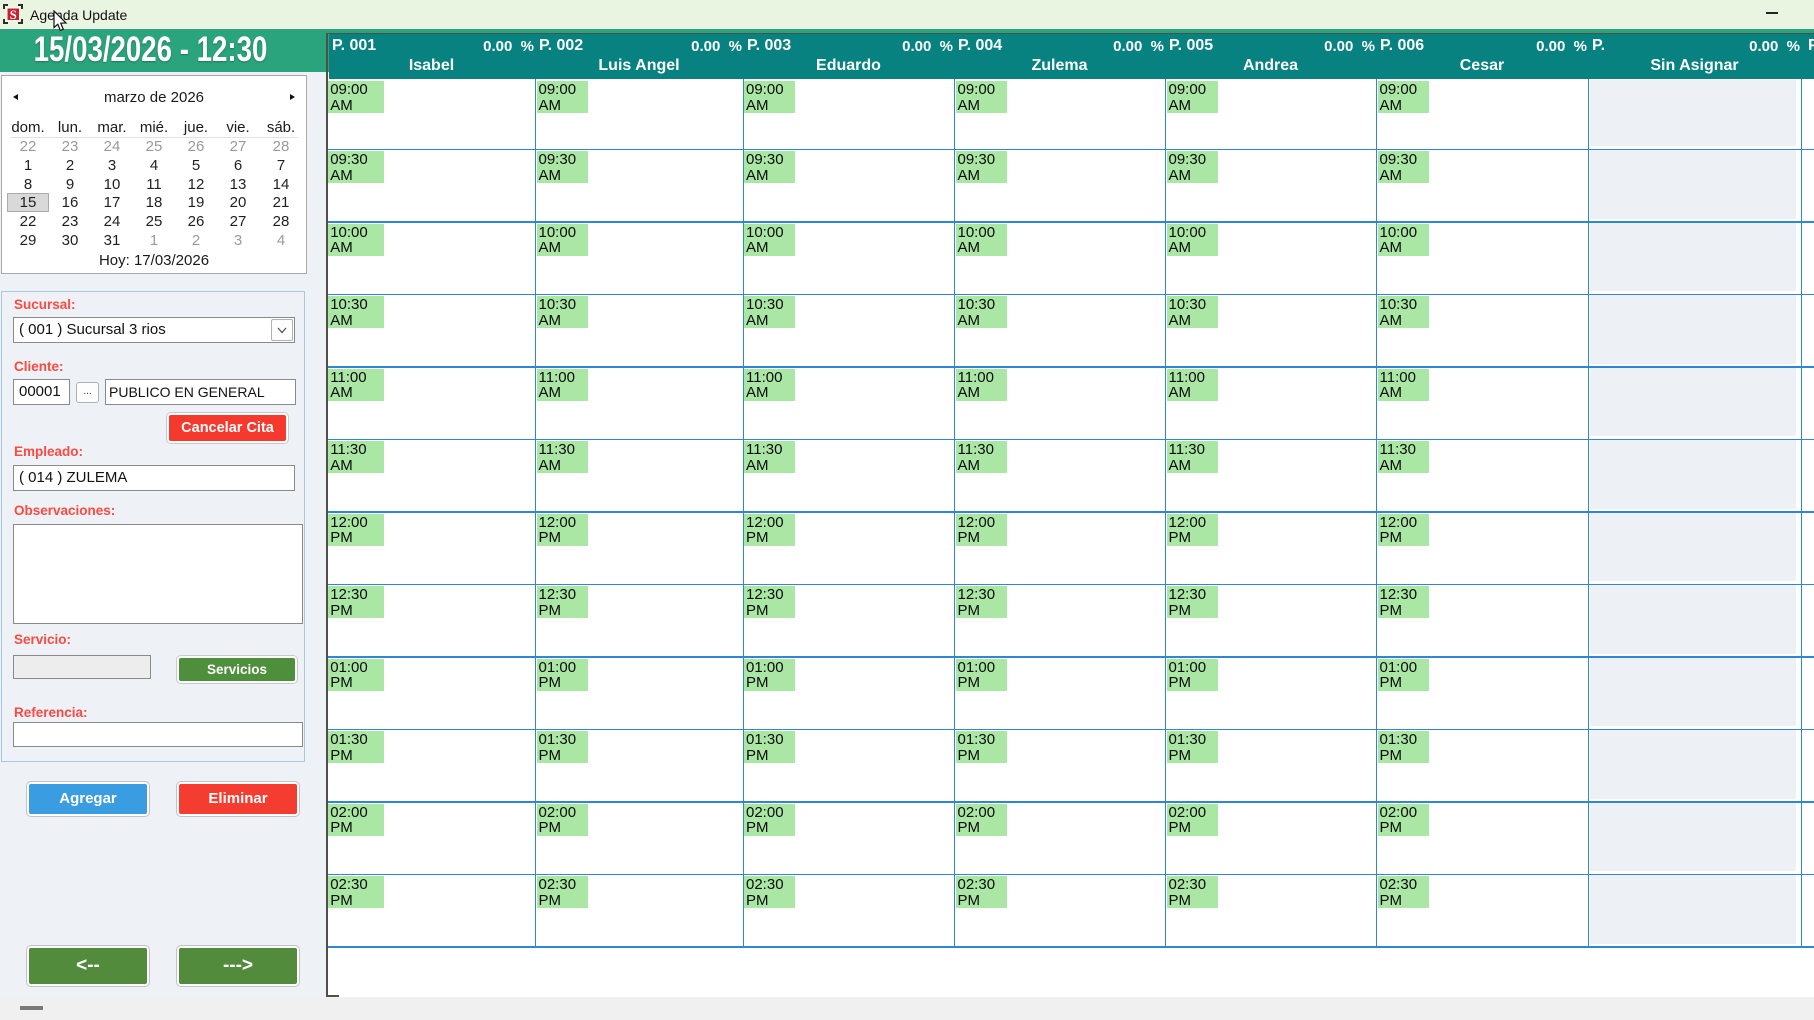 This screenshot has width=1814, height=1020. I want to click on svg-text: S, so click(13, 15).